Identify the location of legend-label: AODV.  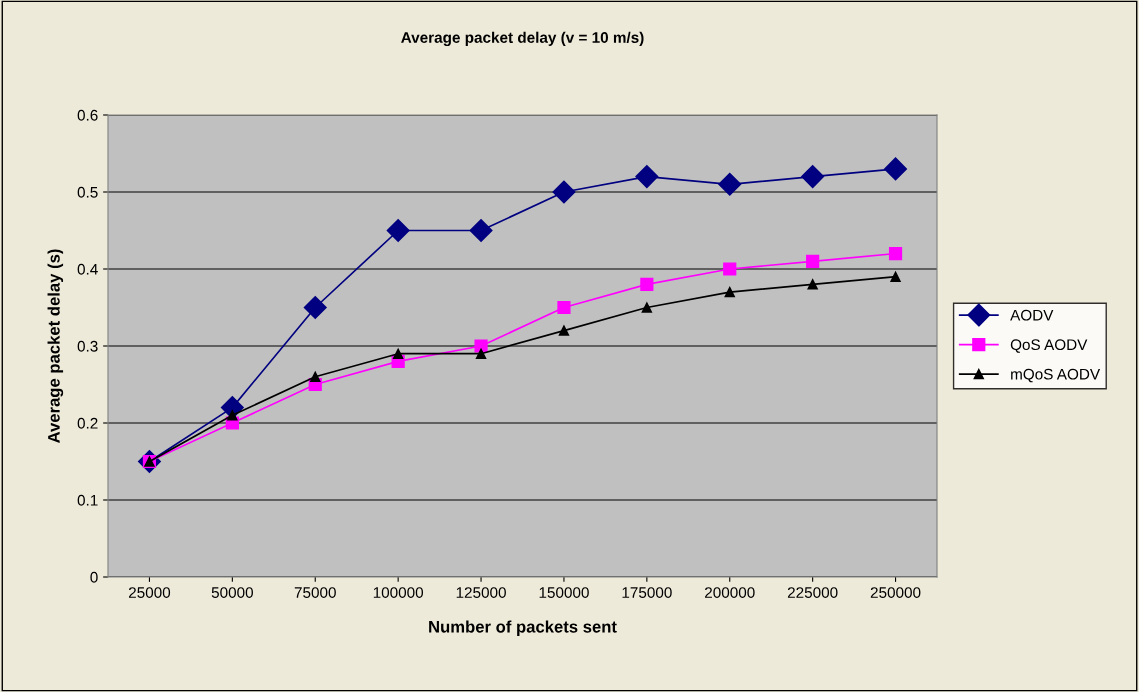
(1032, 315).